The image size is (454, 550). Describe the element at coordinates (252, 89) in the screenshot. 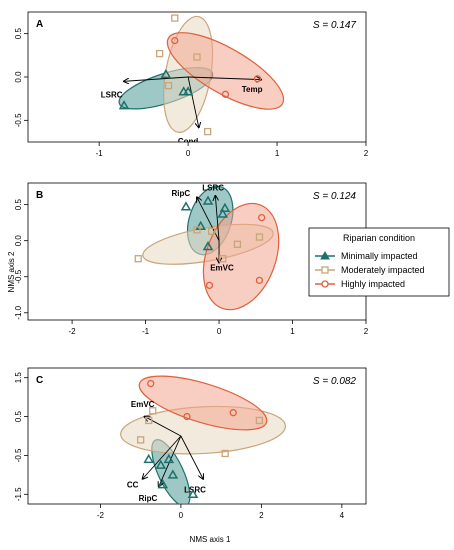

I see `vector-label-temp: Temp` at that location.